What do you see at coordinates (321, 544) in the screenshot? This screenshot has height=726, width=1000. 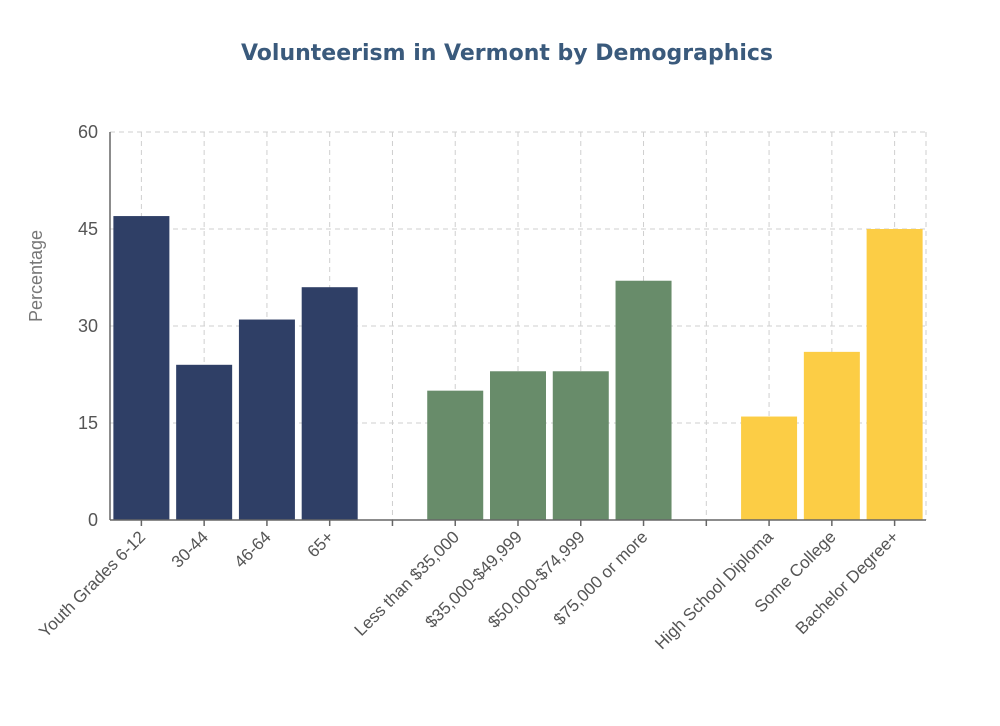 I see `x-tick-label: 65+` at bounding box center [321, 544].